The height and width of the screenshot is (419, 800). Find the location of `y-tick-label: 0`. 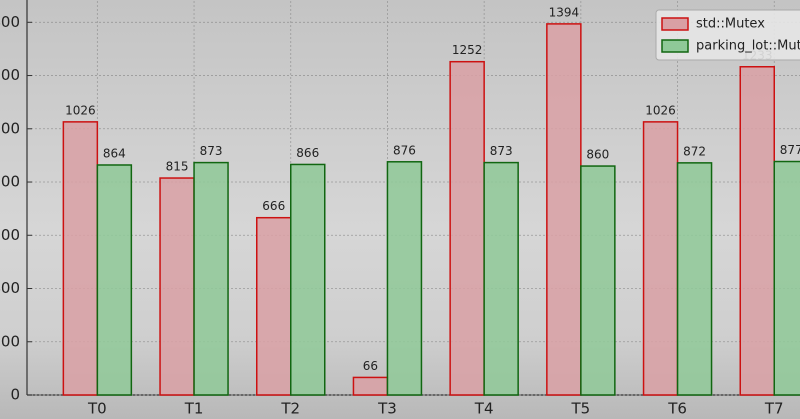

y-tick-label: 0 is located at coordinates (15, 395).